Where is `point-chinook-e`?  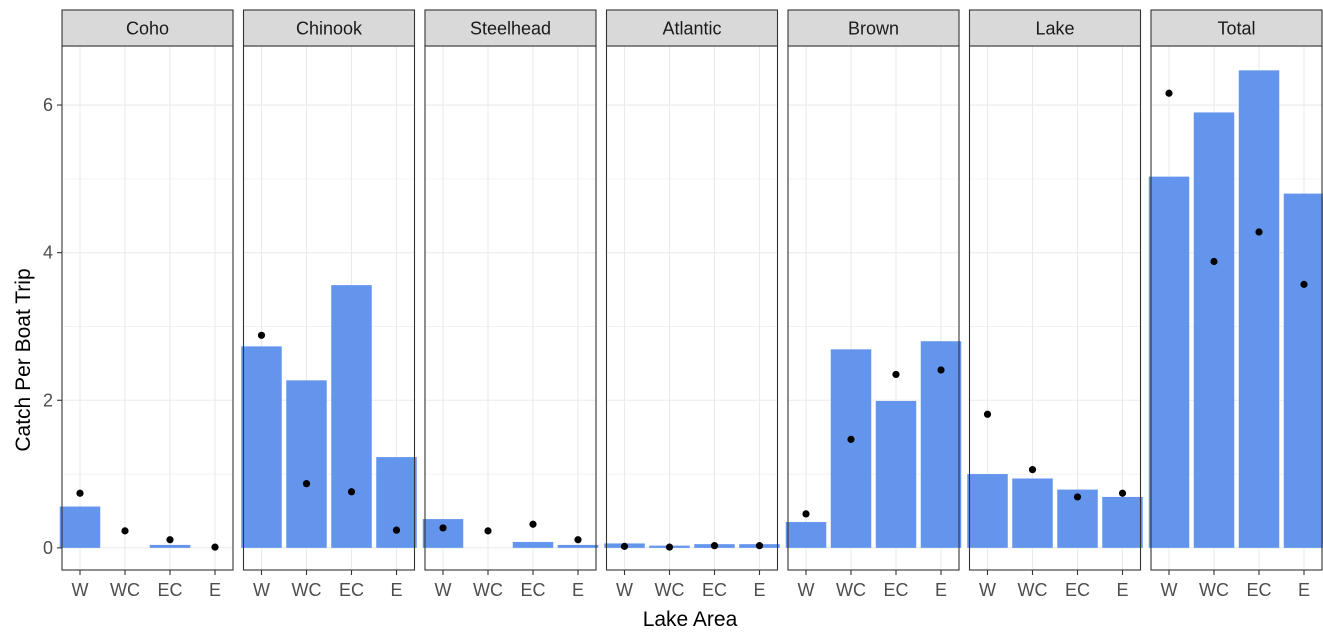
point-chinook-e is located at coordinates (396, 530).